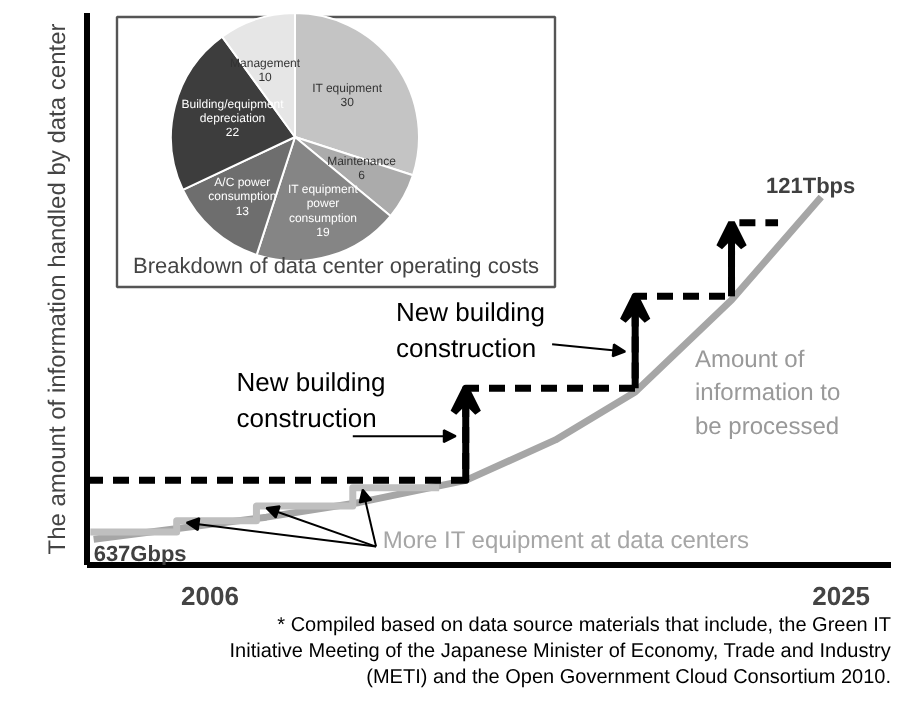  I want to click on annotation: More IT equipment at data centers, so click(566, 539).